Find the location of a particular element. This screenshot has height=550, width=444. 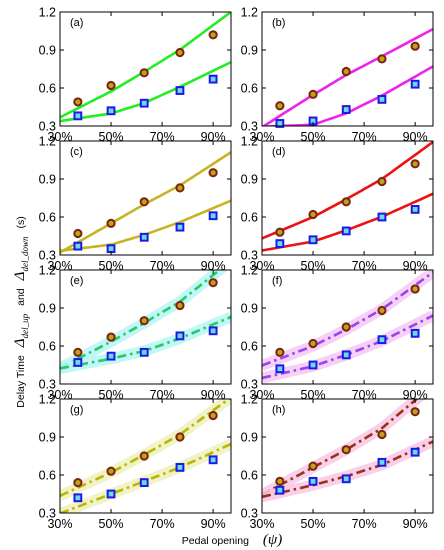

panel-label: (e) is located at coordinates (76, 281).